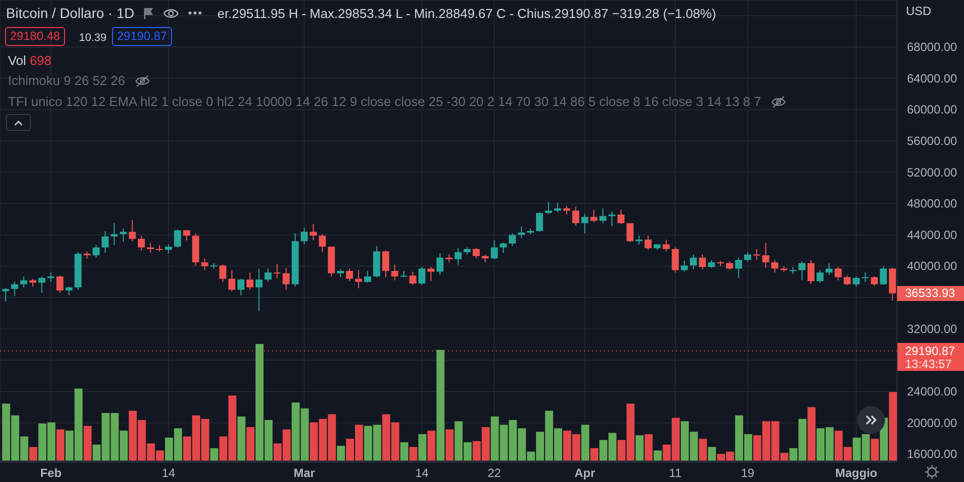 This screenshot has height=482, width=964. I want to click on x-tick-label: Mar, so click(305, 473).